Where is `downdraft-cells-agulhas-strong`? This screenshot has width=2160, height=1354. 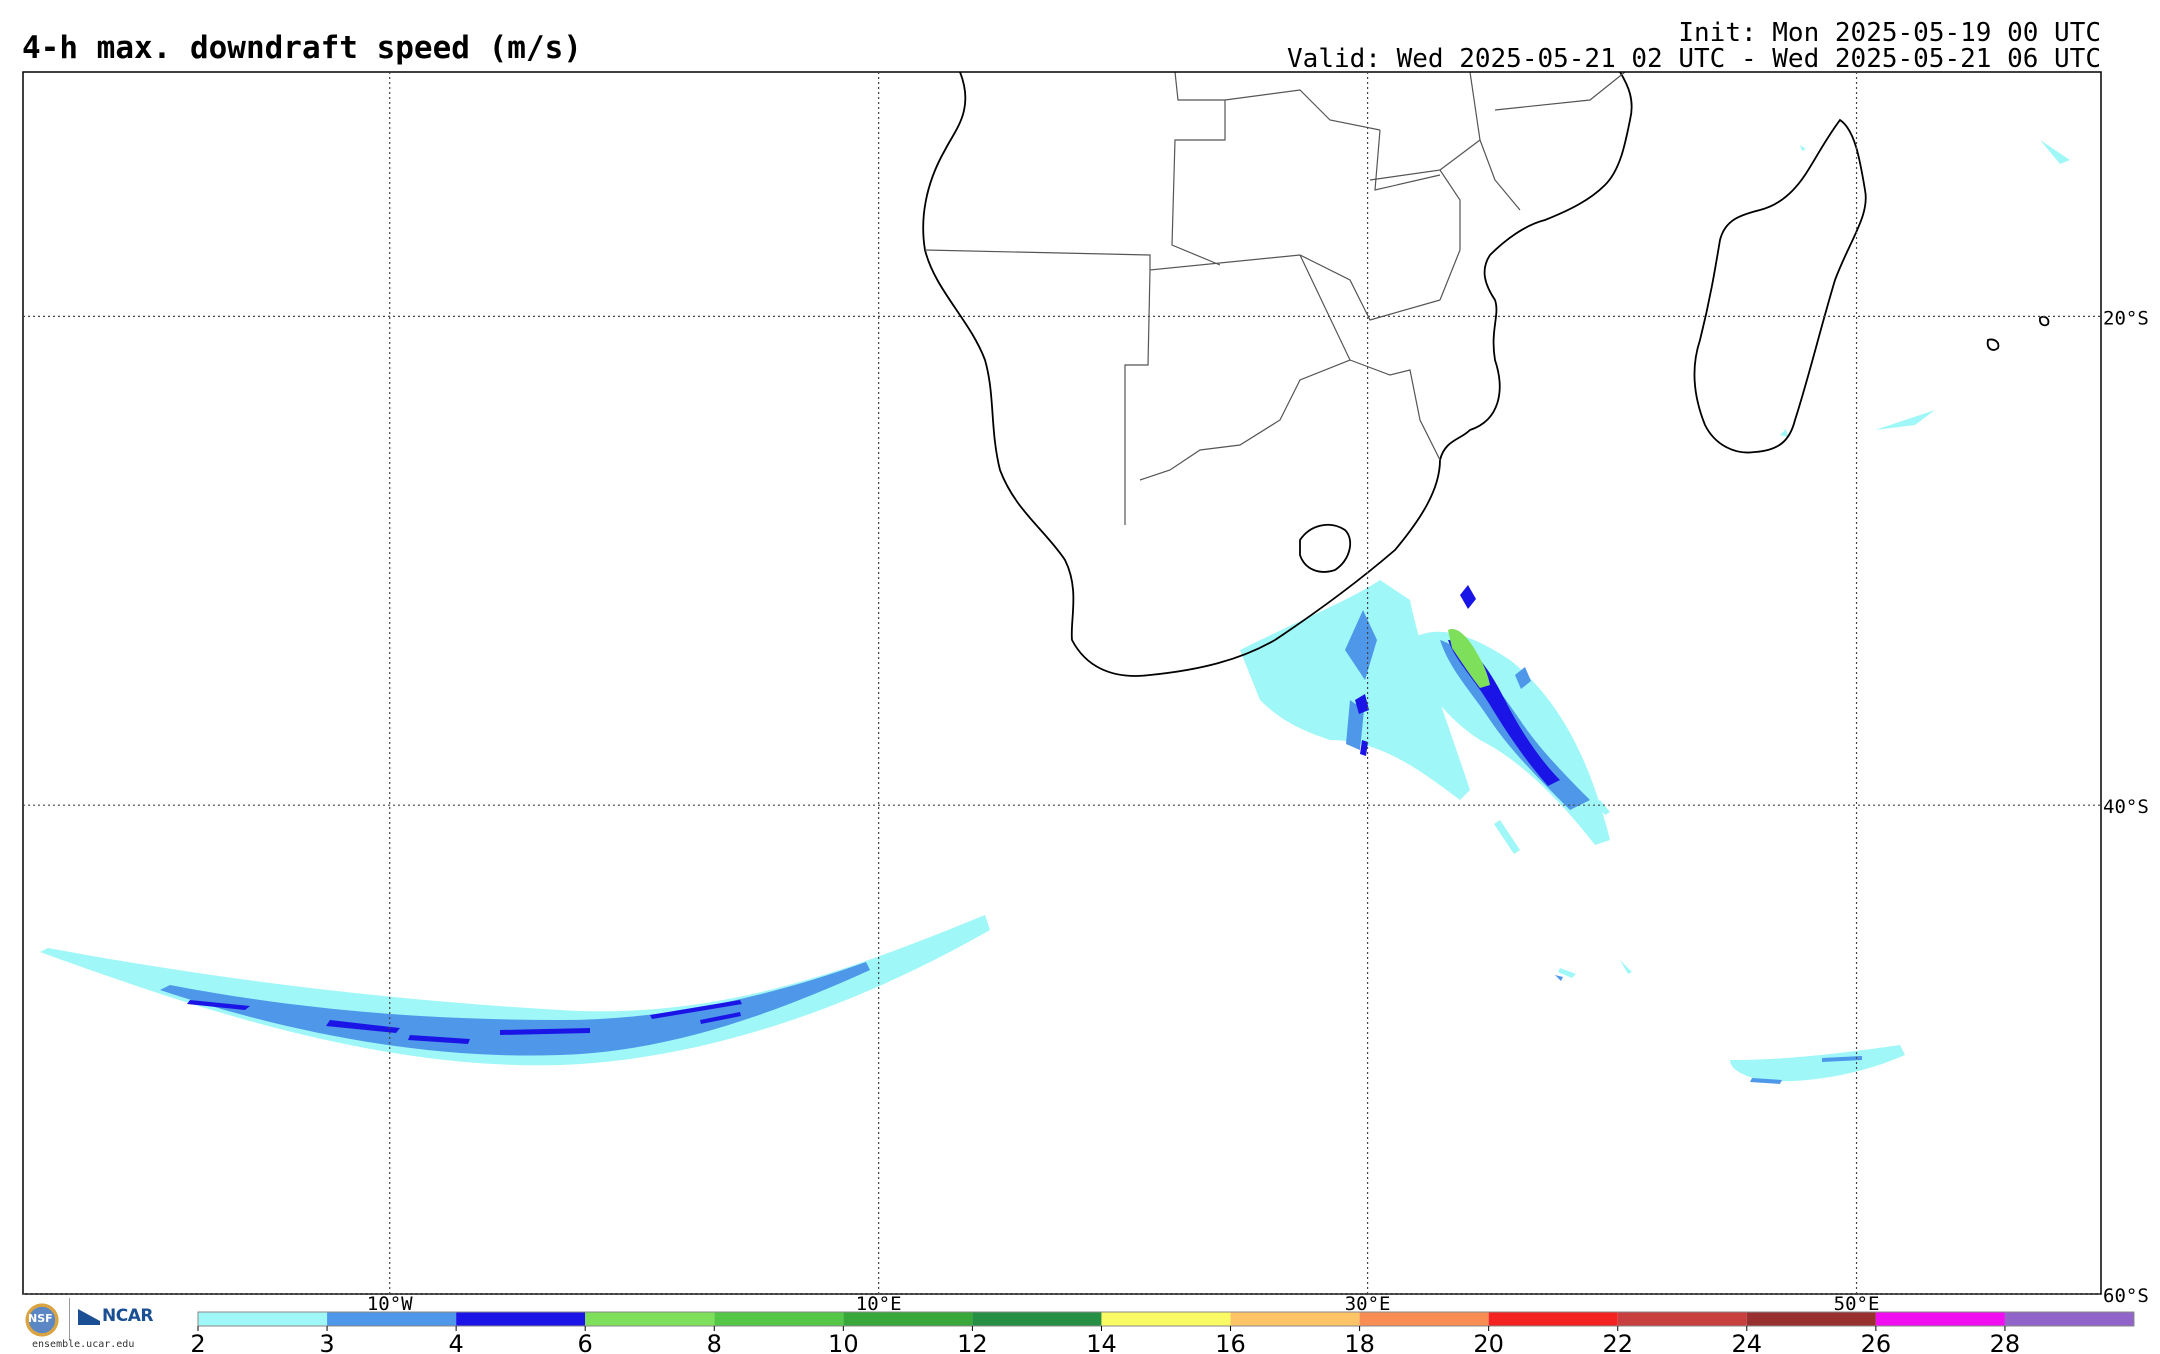
downdraft-cells-agulhas-strong is located at coordinates (1469, 658).